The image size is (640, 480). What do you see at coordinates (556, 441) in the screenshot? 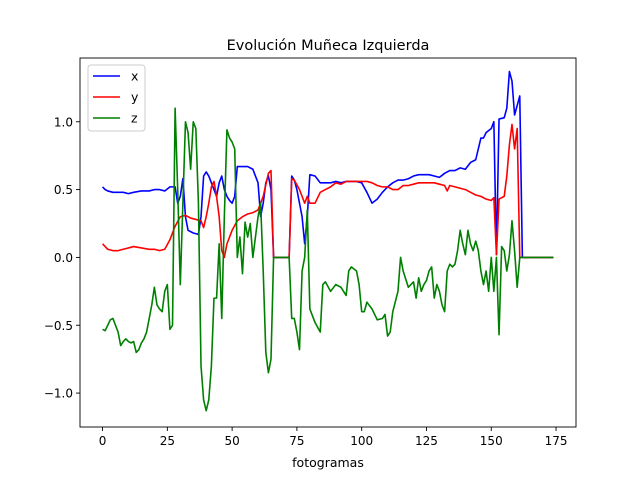
I see `x-tick-label: 175` at bounding box center [556, 441].